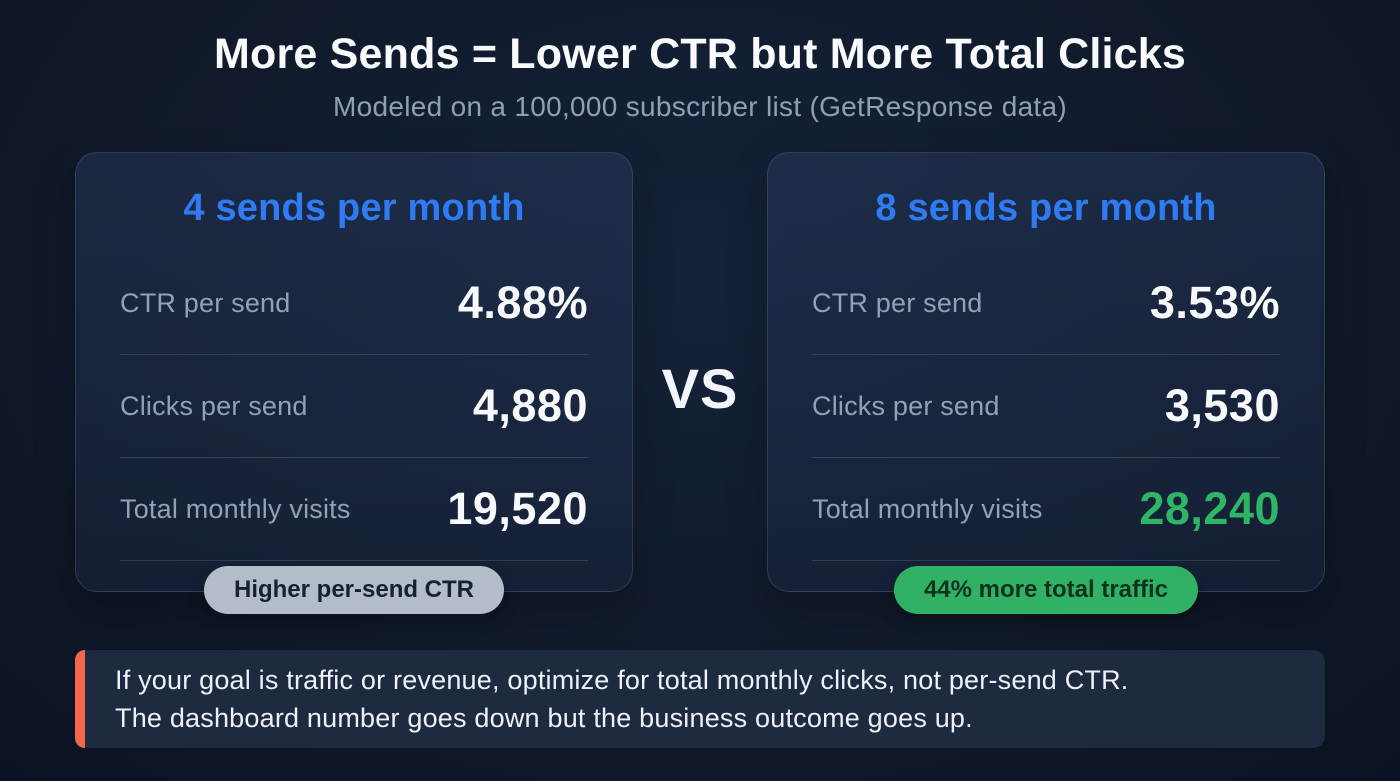 This screenshot has width=1400, height=781. Describe the element at coordinates (700, 388) in the screenshot. I see `vs-label: VS` at that location.